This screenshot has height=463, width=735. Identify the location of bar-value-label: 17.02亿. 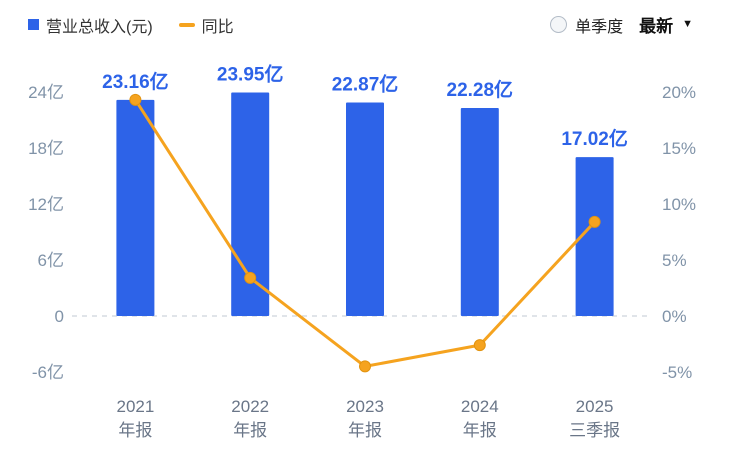
(594, 138).